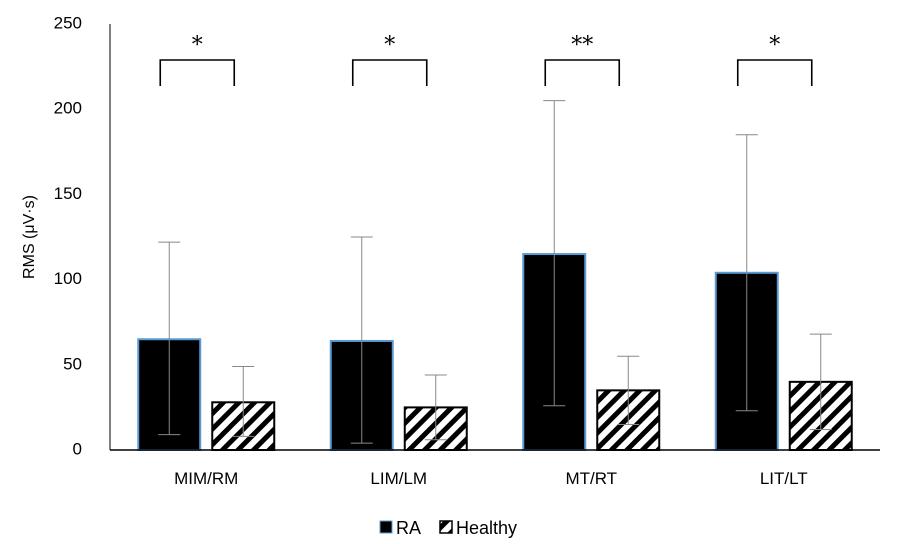  What do you see at coordinates (408, 528) in the screenshot?
I see `legend-label-ra: RA` at bounding box center [408, 528].